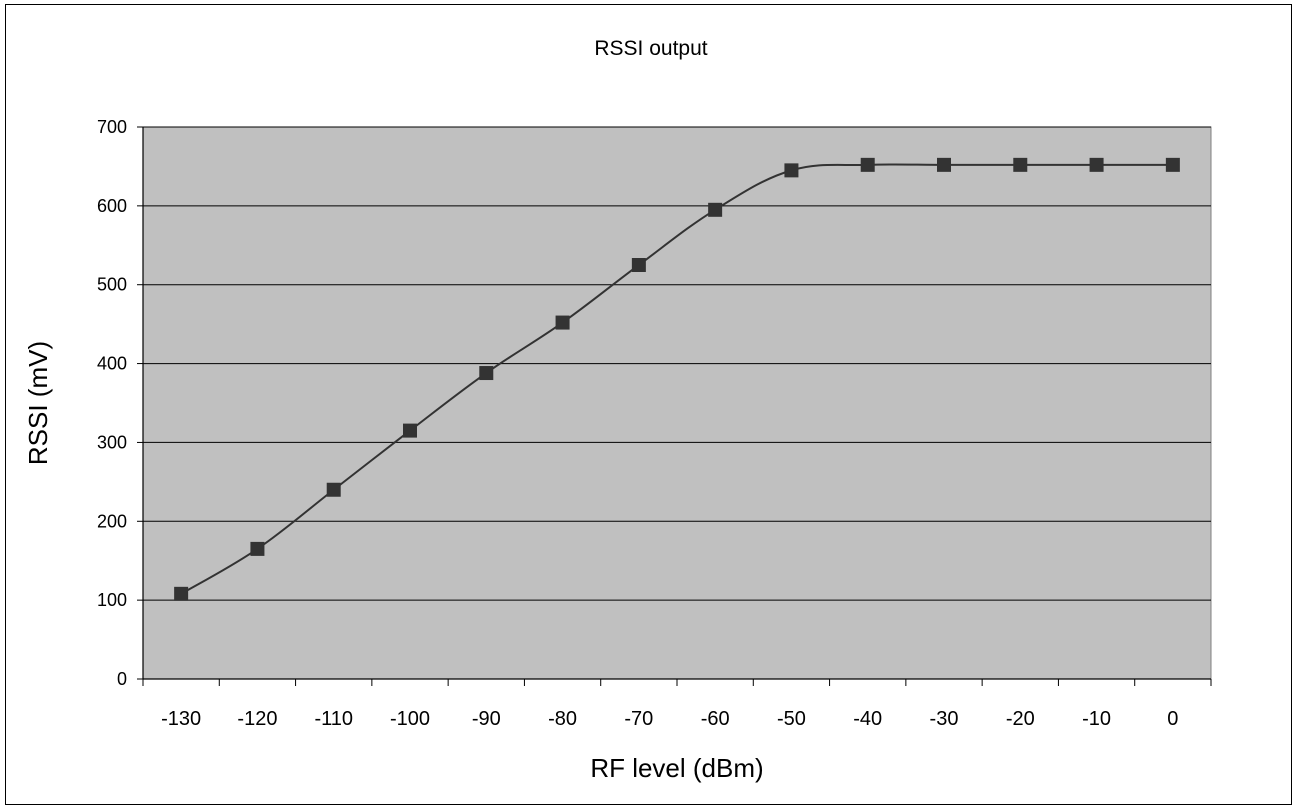  What do you see at coordinates (638, 719) in the screenshot?
I see `x-tick-label: -70` at bounding box center [638, 719].